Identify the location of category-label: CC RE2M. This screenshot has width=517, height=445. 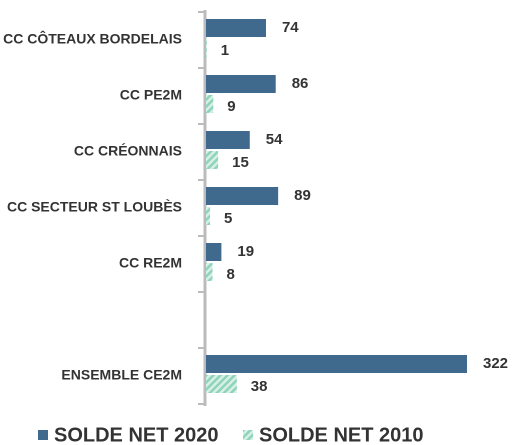
(150, 263).